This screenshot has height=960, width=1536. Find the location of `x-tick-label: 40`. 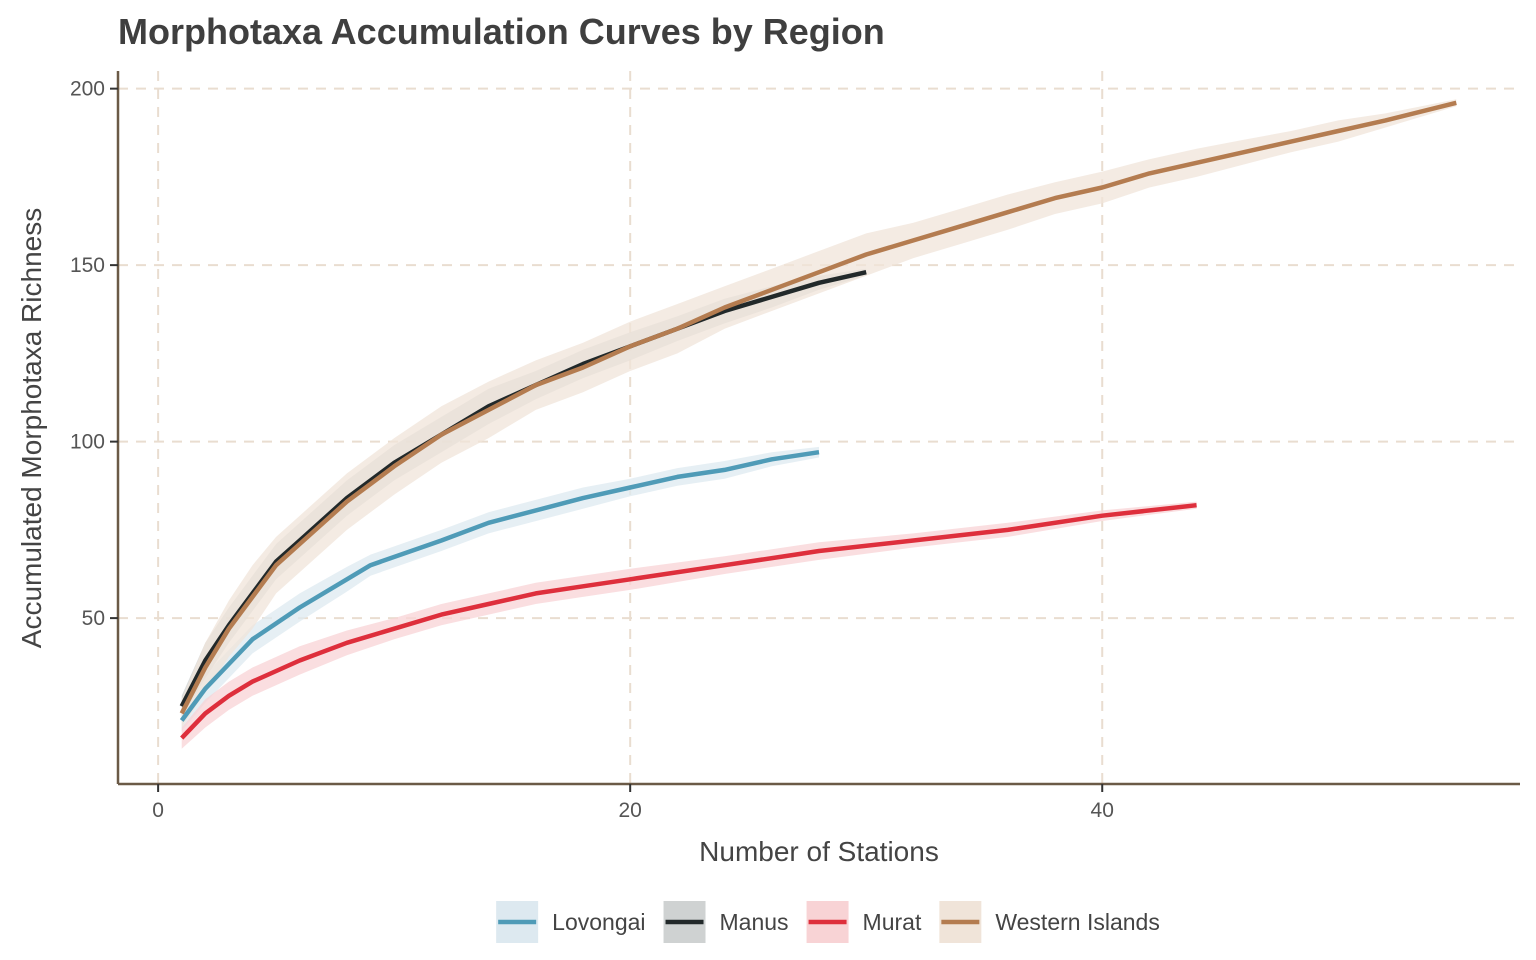

x-tick-label: 40 is located at coordinates (1102, 810).